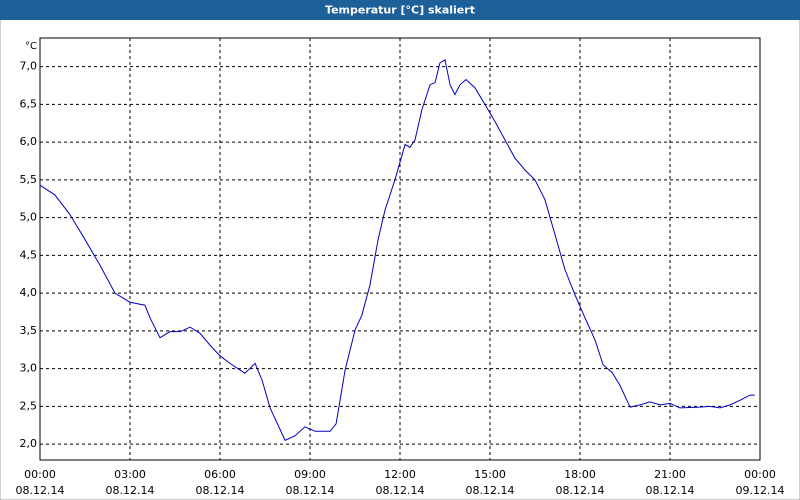  I want to click on x-tick-label: 09:00, so click(310, 474).